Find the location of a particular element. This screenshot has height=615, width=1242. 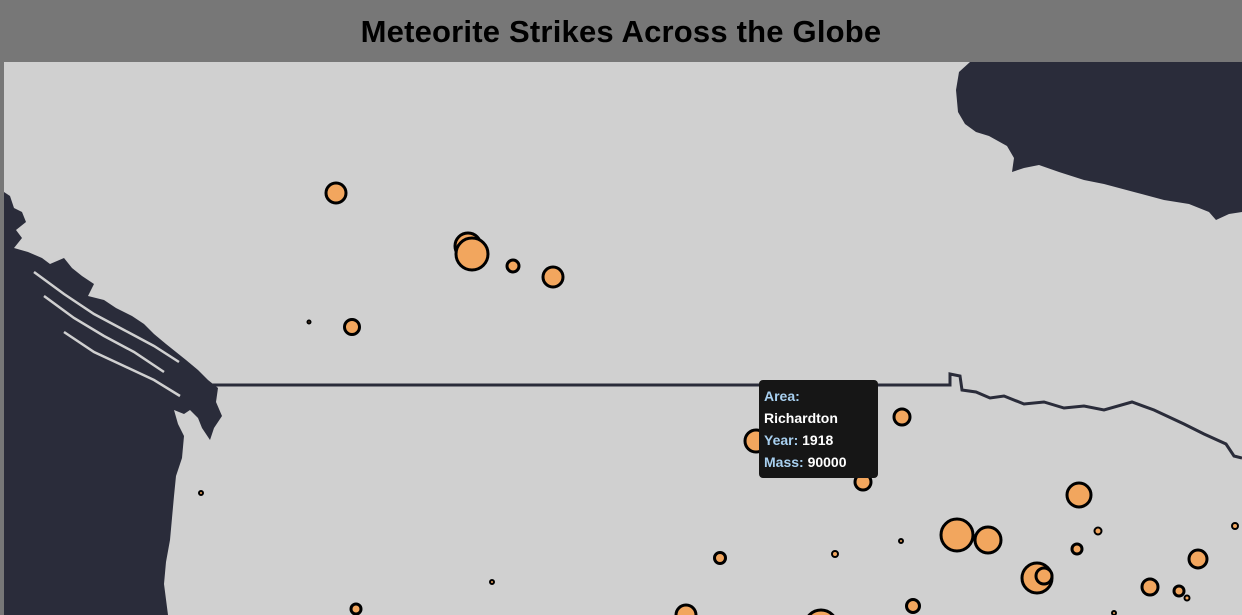

header-bar: Meteorite Strikes Across the Globe is located at coordinates (621, 31).